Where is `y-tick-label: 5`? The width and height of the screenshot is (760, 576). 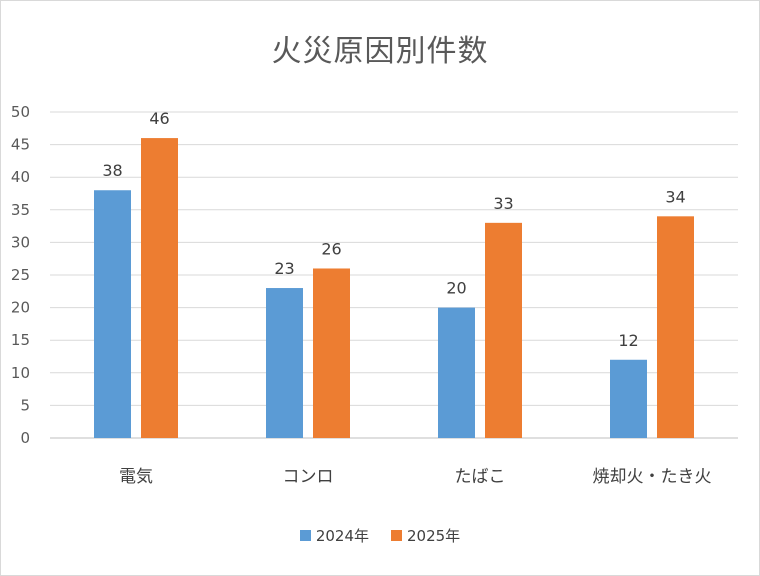
y-tick-label: 5 is located at coordinates (25, 405).